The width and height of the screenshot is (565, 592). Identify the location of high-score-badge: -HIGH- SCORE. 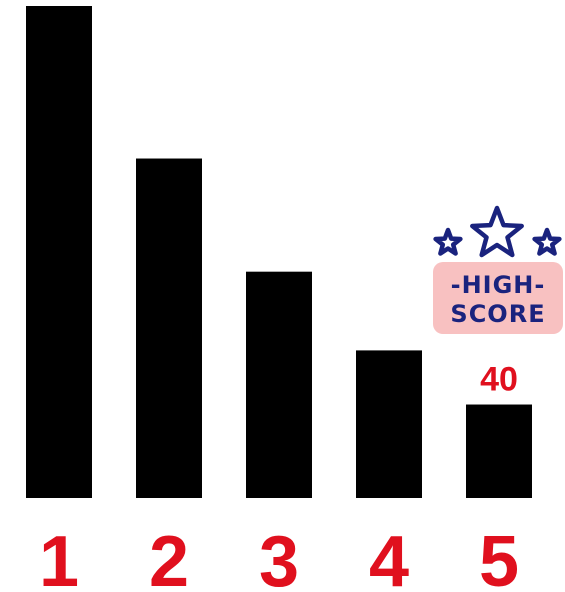
(498, 271).